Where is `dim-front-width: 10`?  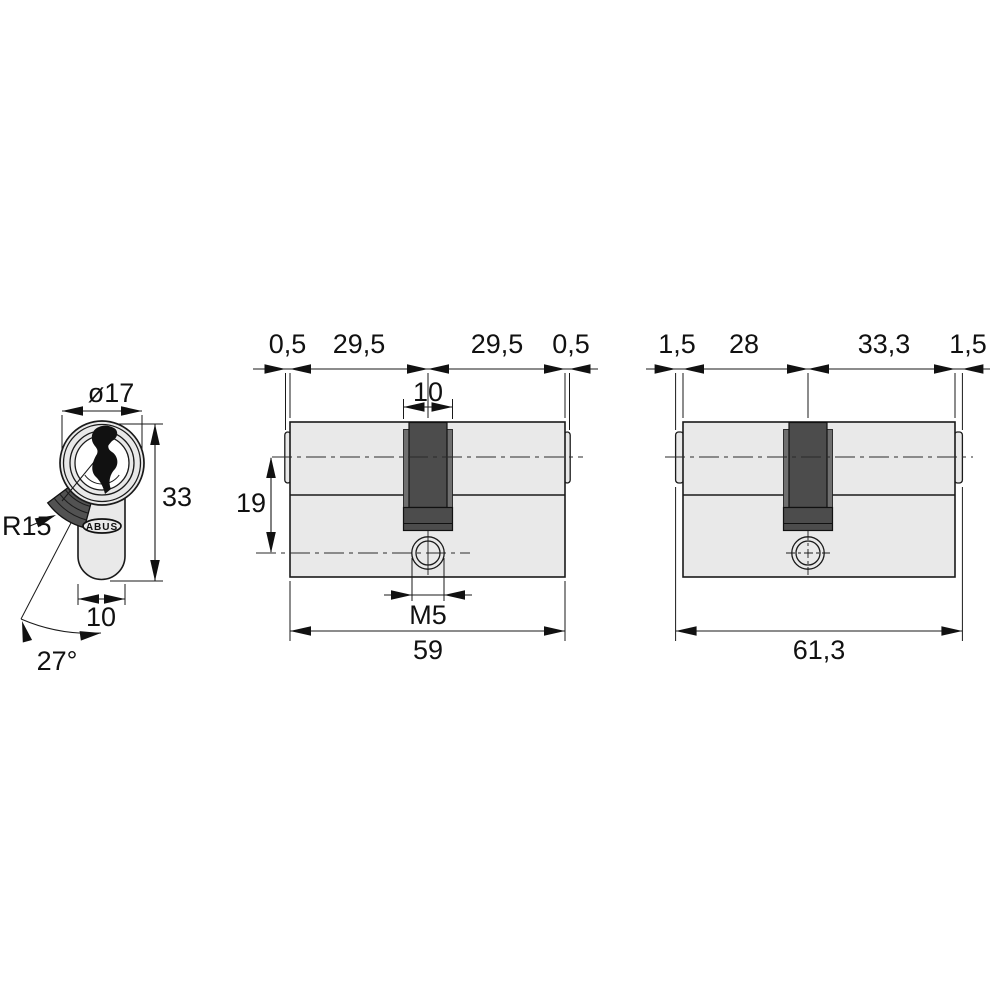
dim-front-width: 10 is located at coordinates (101, 608).